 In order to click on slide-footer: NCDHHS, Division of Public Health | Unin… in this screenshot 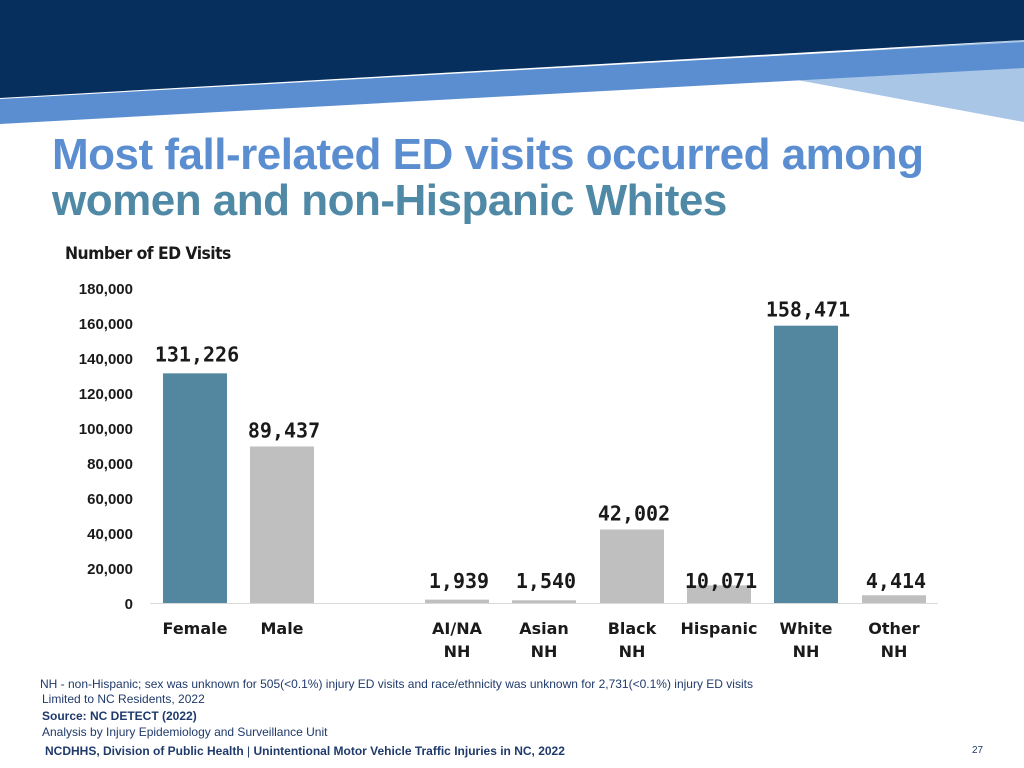, I will do `click(305, 751)`.